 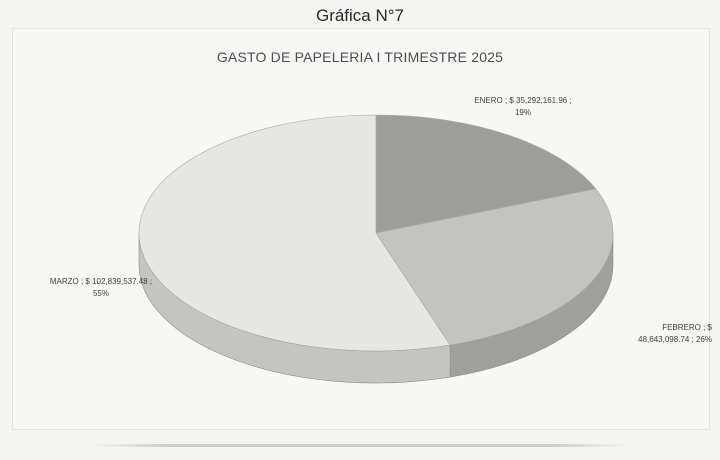 What do you see at coordinates (101, 288) in the screenshot?
I see `data-label-marzo: MARZO ; $ 102,839,537.48 ; 55%` at bounding box center [101, 288].